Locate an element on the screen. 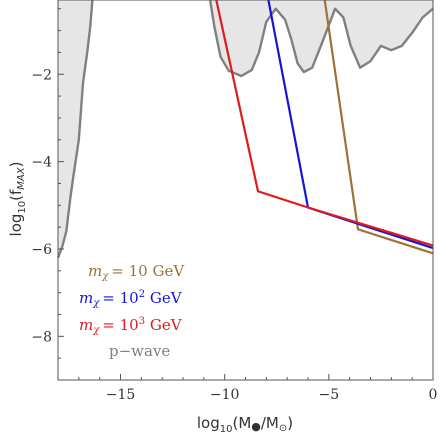  legend-entry-pwave: p−wave is located at coordinates (139, 351).